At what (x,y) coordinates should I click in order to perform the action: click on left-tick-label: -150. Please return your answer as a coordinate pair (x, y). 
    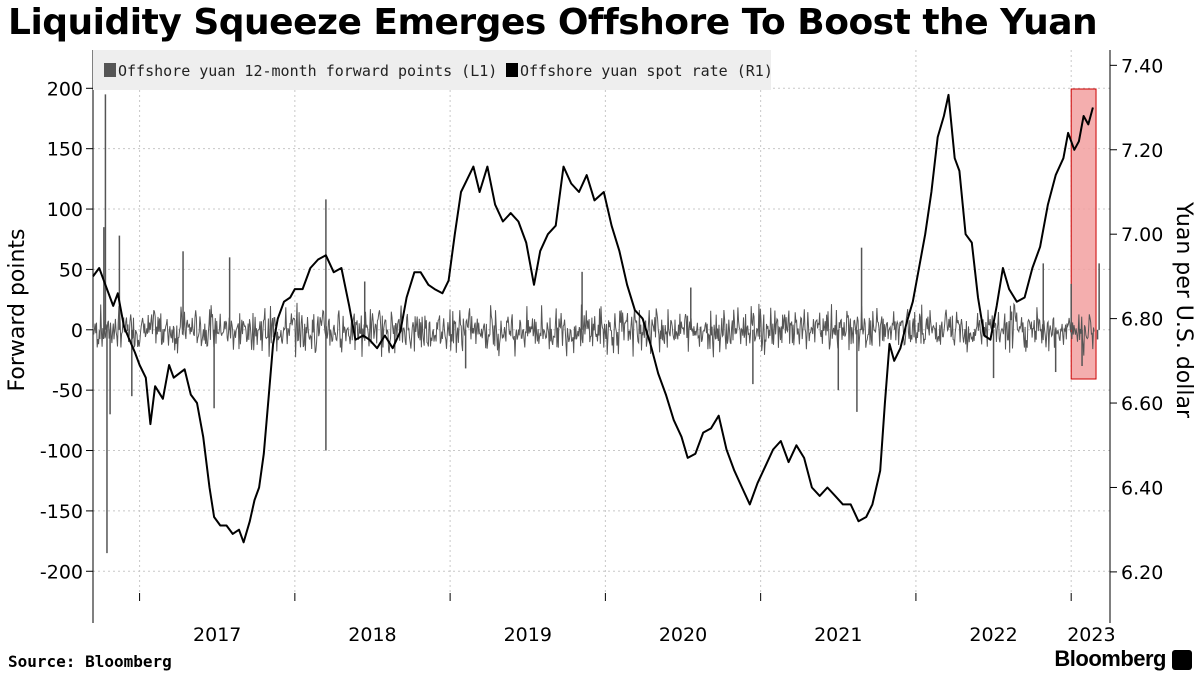
    Looking at the image, I should click on (61, 512).